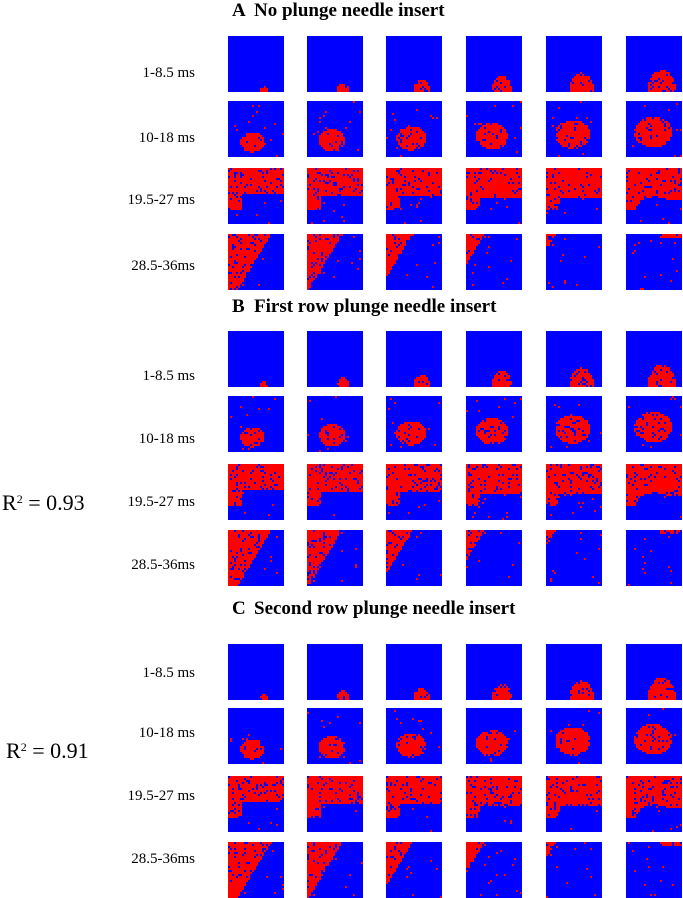  Describe the element at coordinates (375, 306) in the screenshot. I see `panel-b-title-text: First row plunge needle insert` at that location.